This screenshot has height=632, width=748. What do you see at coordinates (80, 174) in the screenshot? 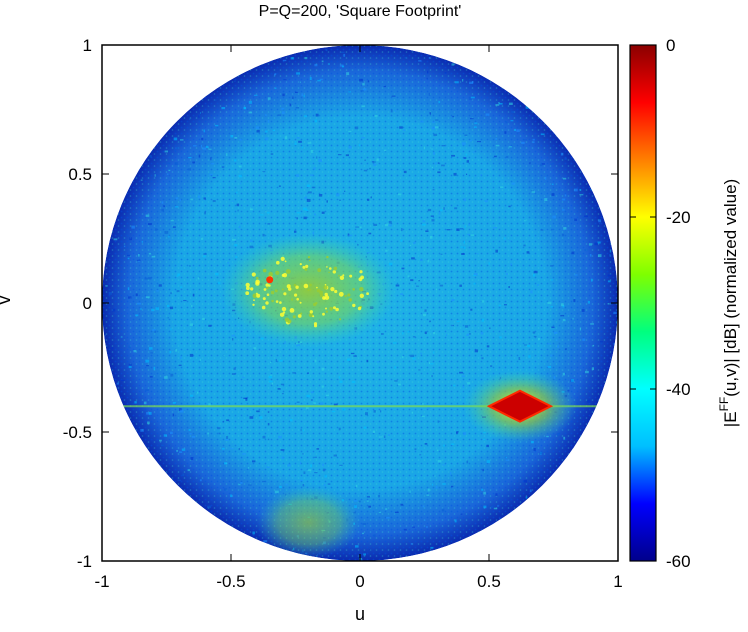
I see `y-tick-label: 0.5` at bounding box center [80, 174].